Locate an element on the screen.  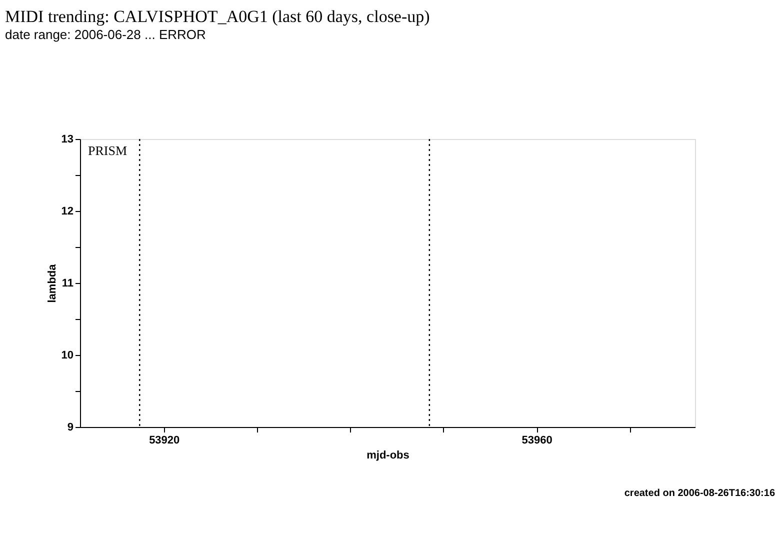
chart-subtitle: date range: 2006-06-28 ... ERROR is located at coordinates (105, 34).